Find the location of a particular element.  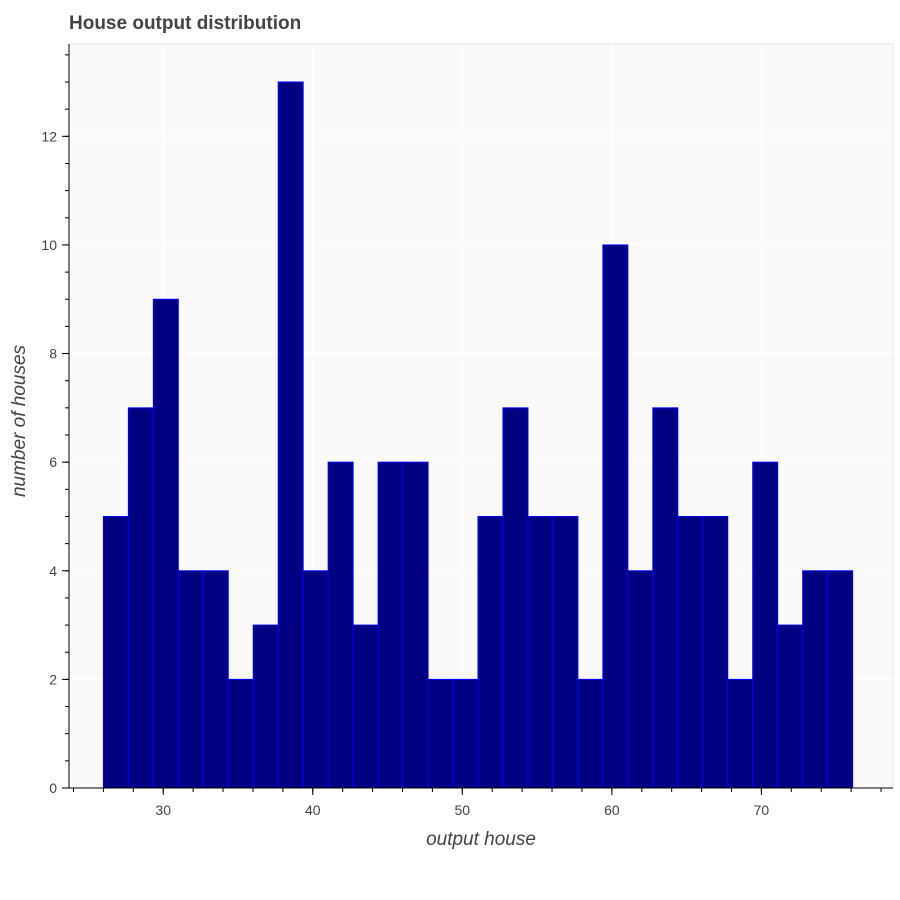

y-tick-label: 0 is located at coordinates (53, 788).